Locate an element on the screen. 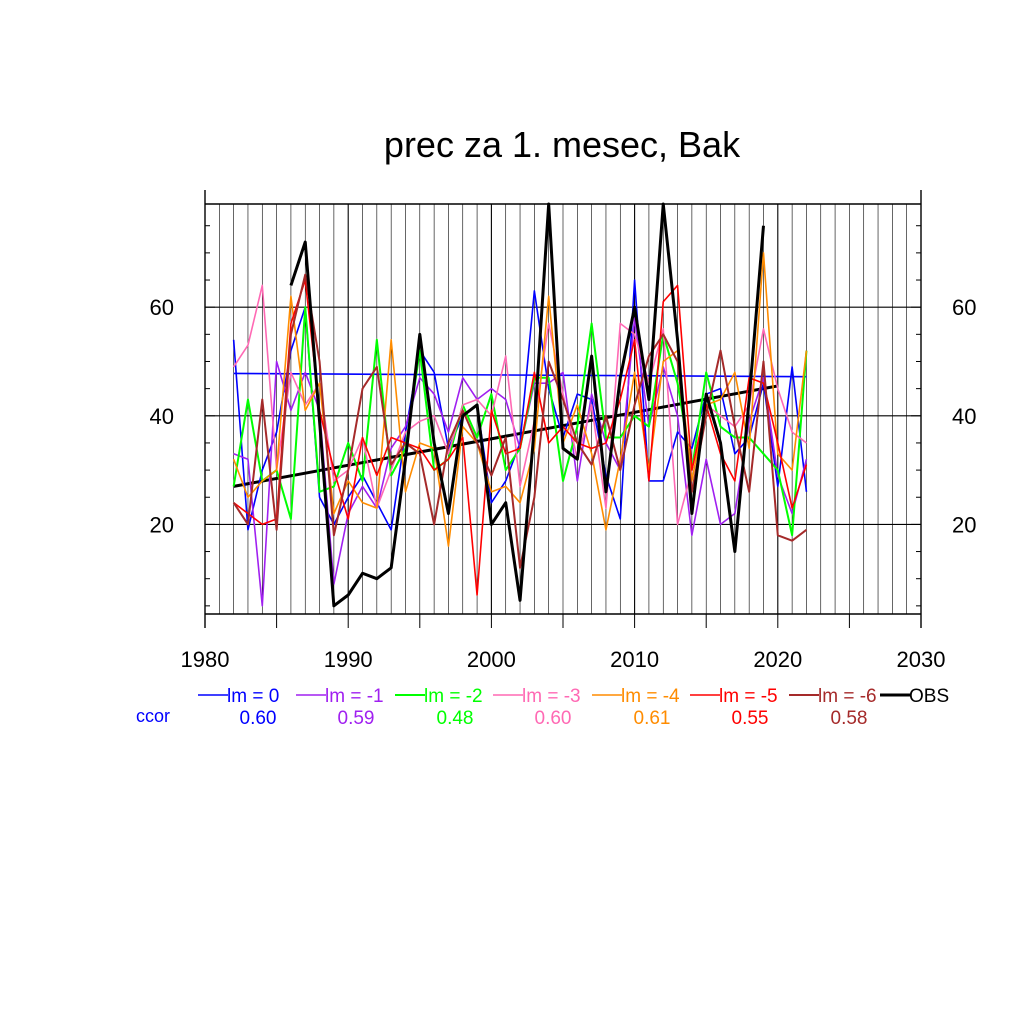 The height and width of the screenshot is (1029, 1024). x-tick-label: 2010 is located at coordinates (634, 659).